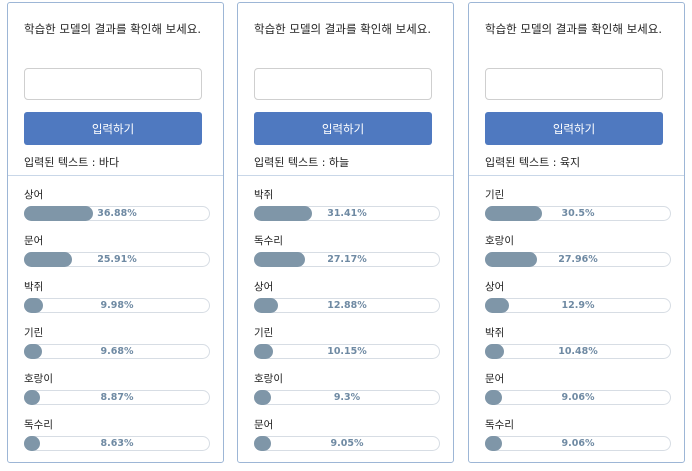  I want to click on percent-text: 12.88%, so click(347, 305).